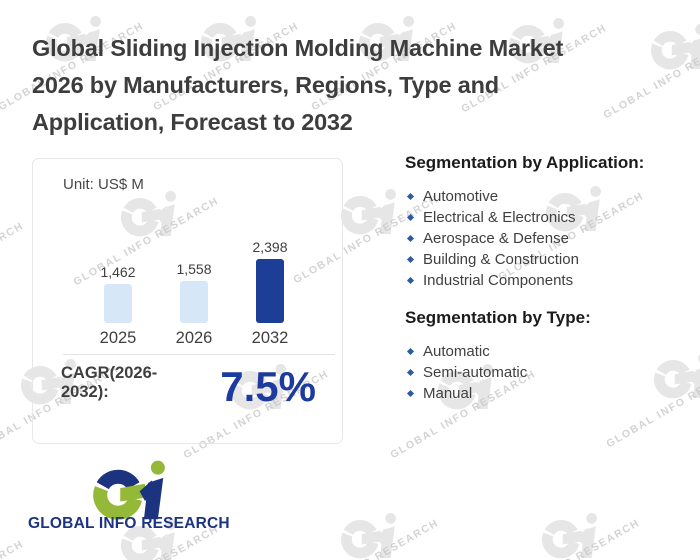 The height and width of the screenshot is (560, 700). What do you see at coordinates (131, 494) in the screenshot?
I see `gi-logo-icon` at bounding box center [131, 494].